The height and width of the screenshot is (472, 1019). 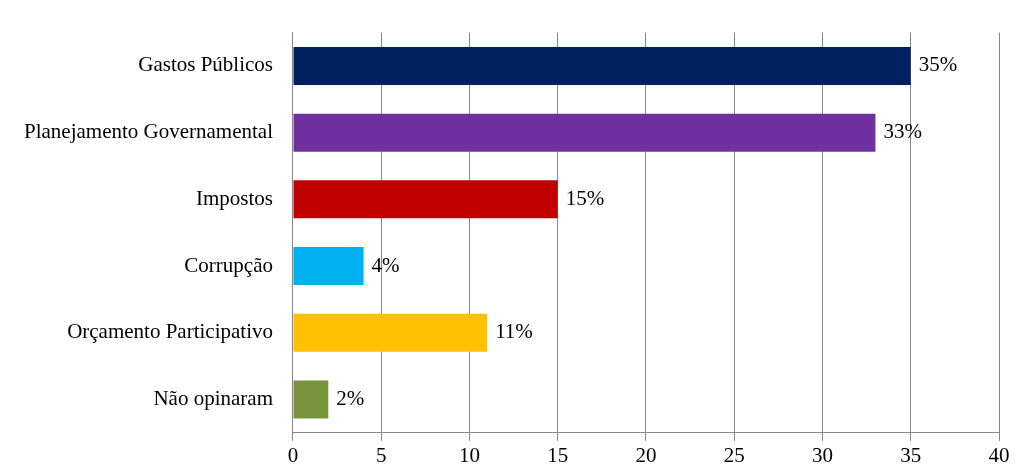 I want to click on data-label: 35%, so click(x=938, y=64).